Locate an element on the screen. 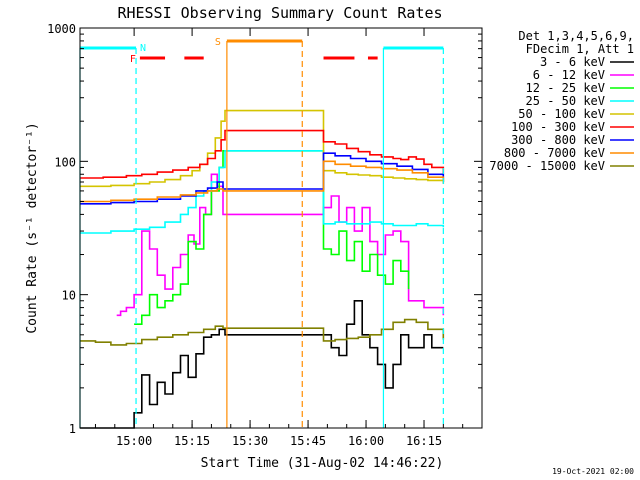  legend-label-12-25-kev: 12 - 25 keV is located at coordinates (565, 88).